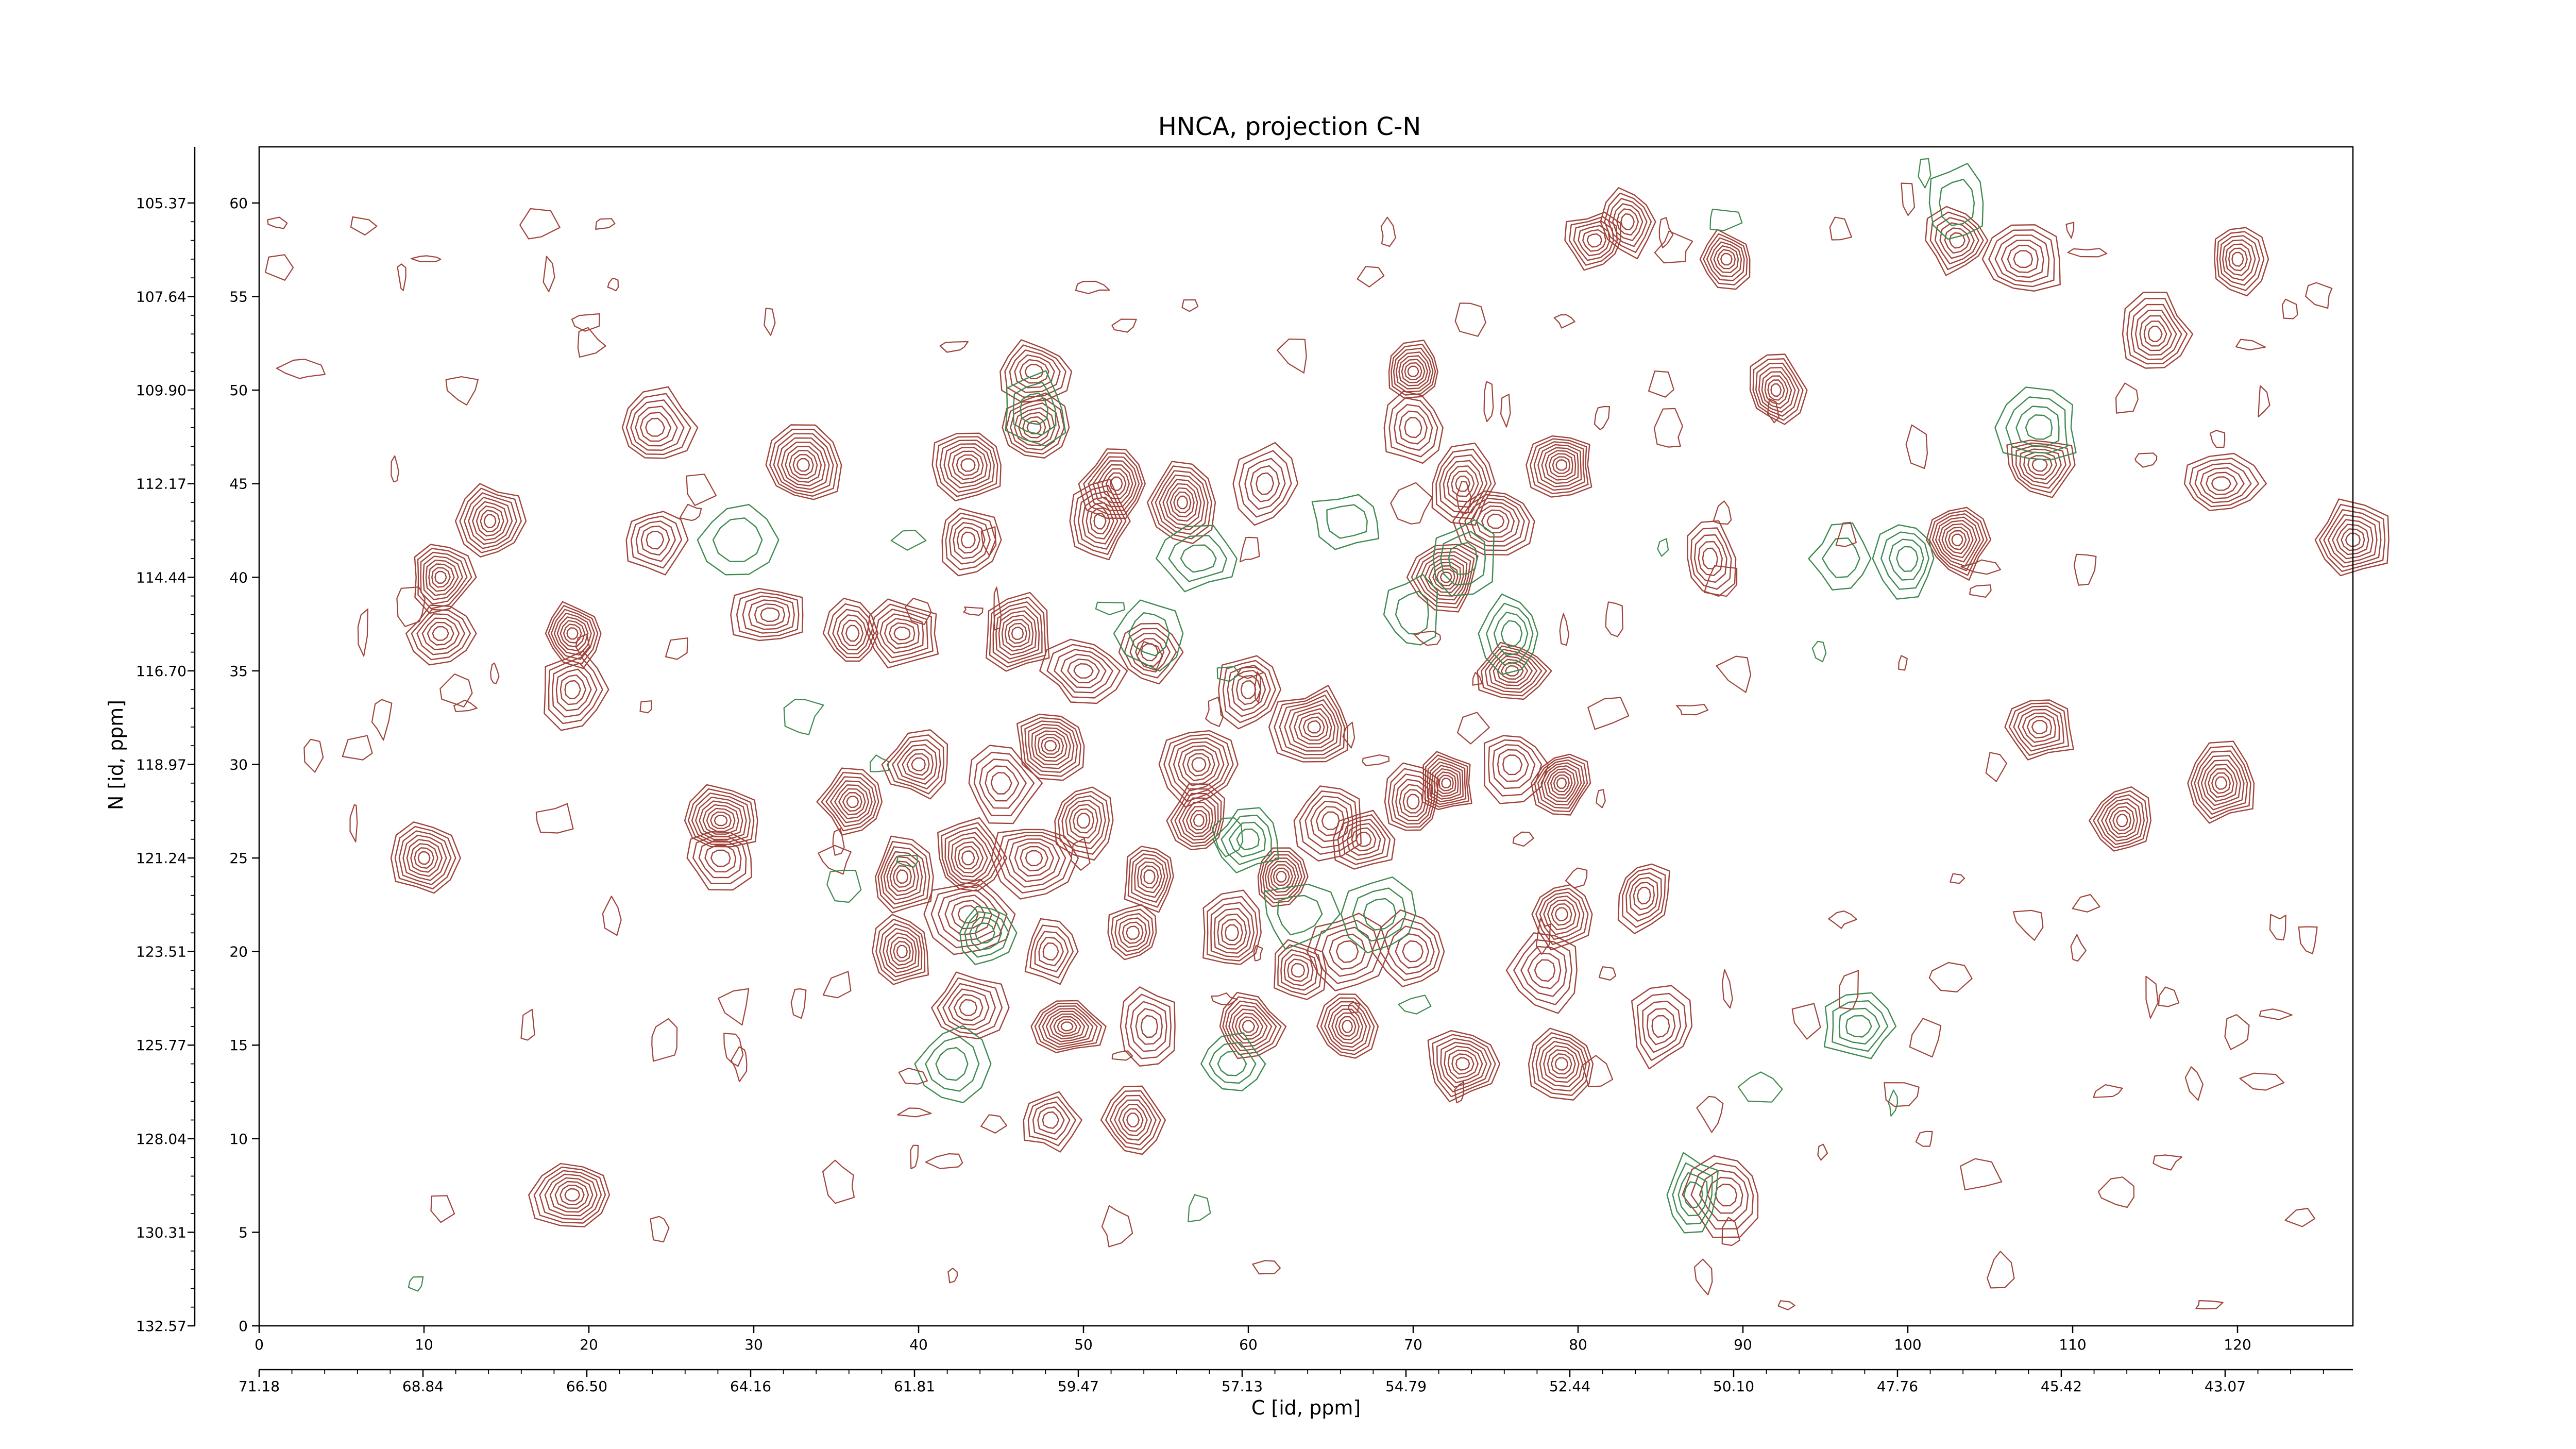 The height and width of the screenshot is (1449, 2576). Describe the element at coordinates (1569, 1386) in the screenshot. I see `x-ppm-tick-label: 52.44` at that location.